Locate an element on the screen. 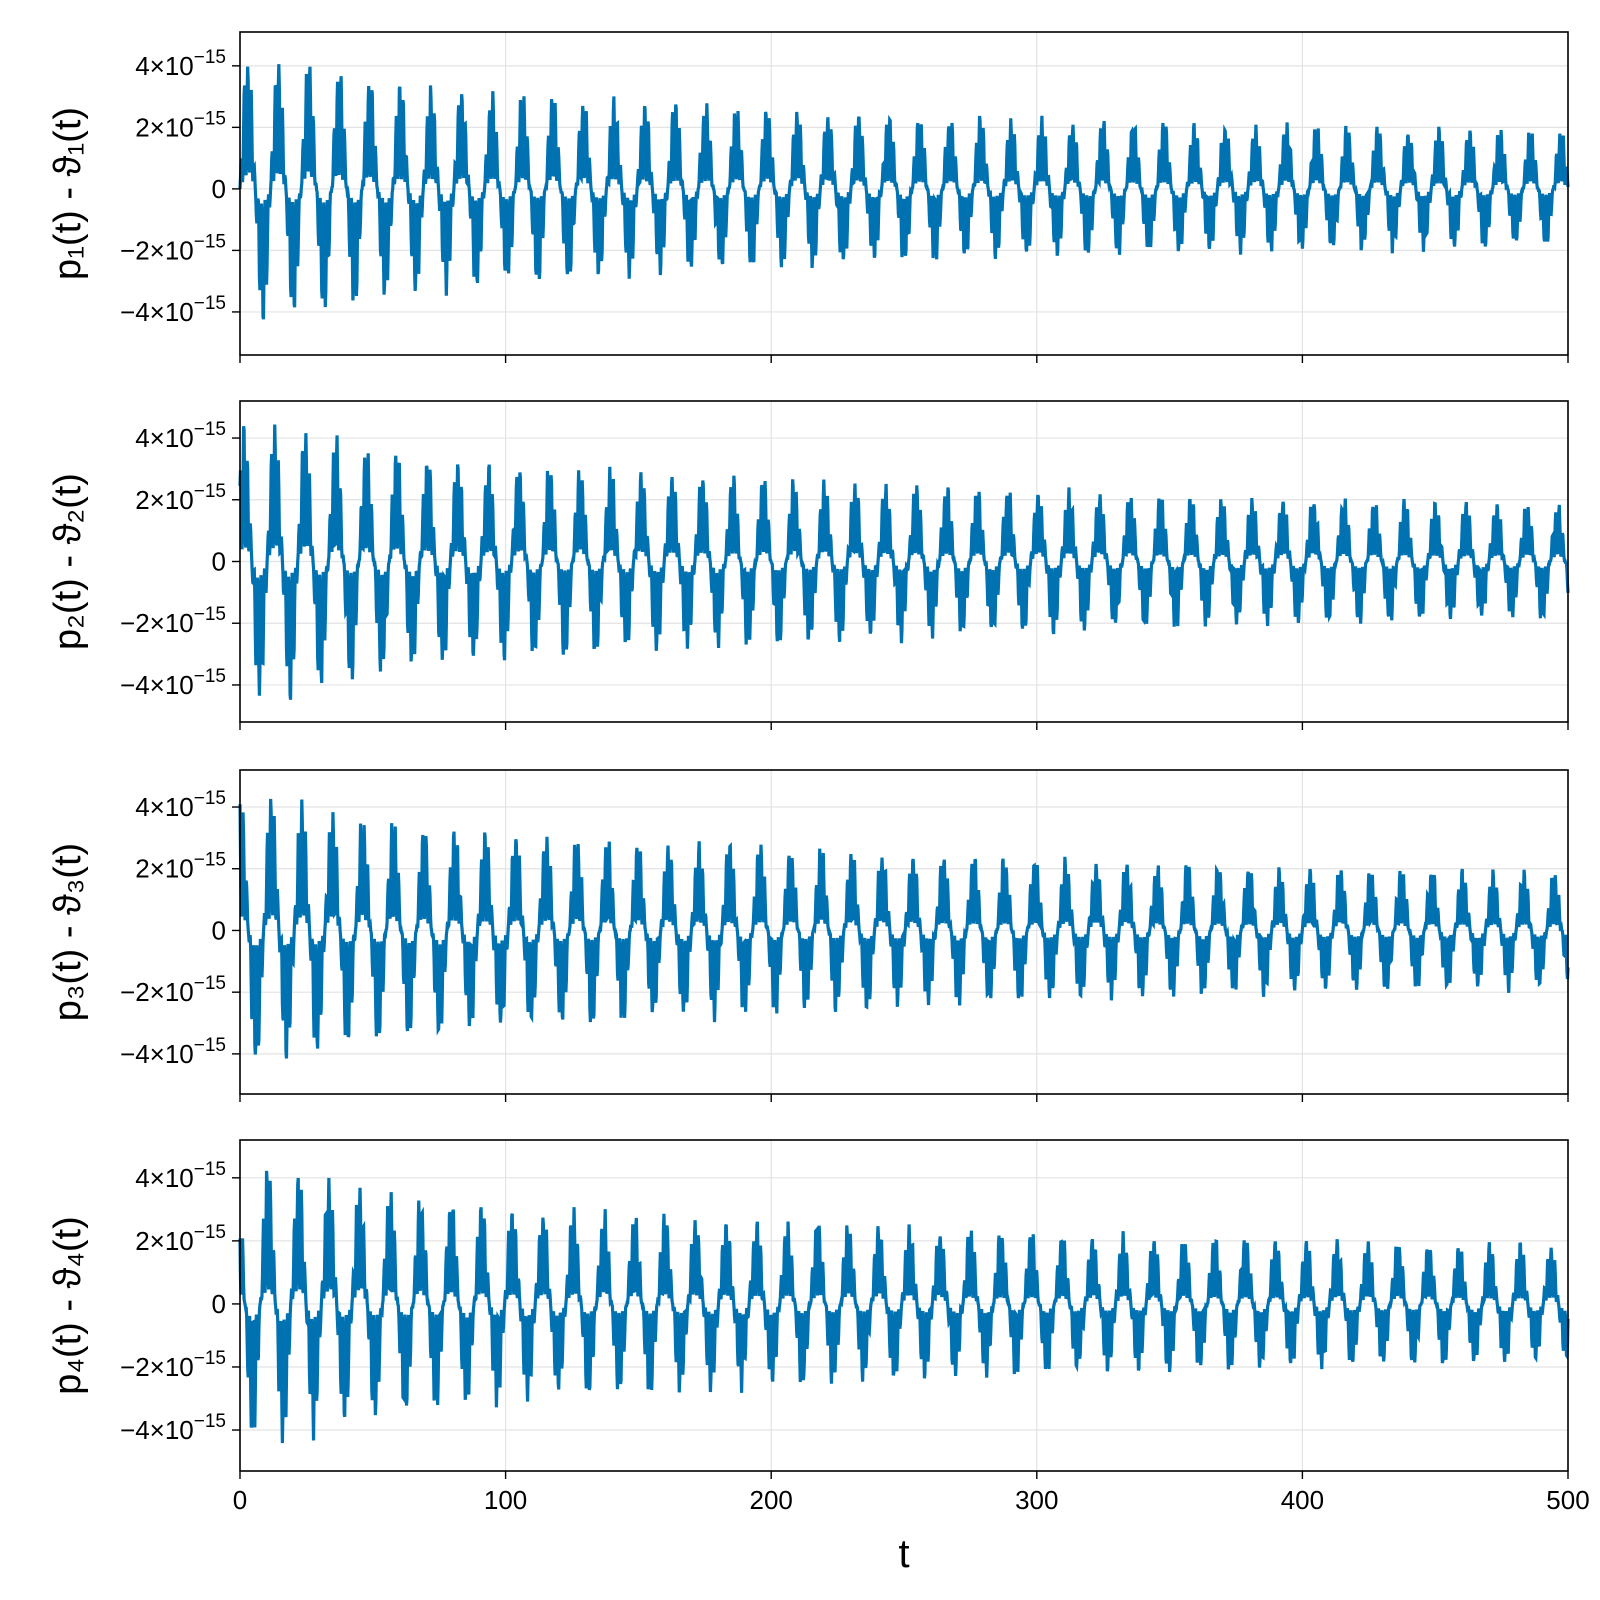  x-tick-label: 0 is located at coordinates (240, 1500).